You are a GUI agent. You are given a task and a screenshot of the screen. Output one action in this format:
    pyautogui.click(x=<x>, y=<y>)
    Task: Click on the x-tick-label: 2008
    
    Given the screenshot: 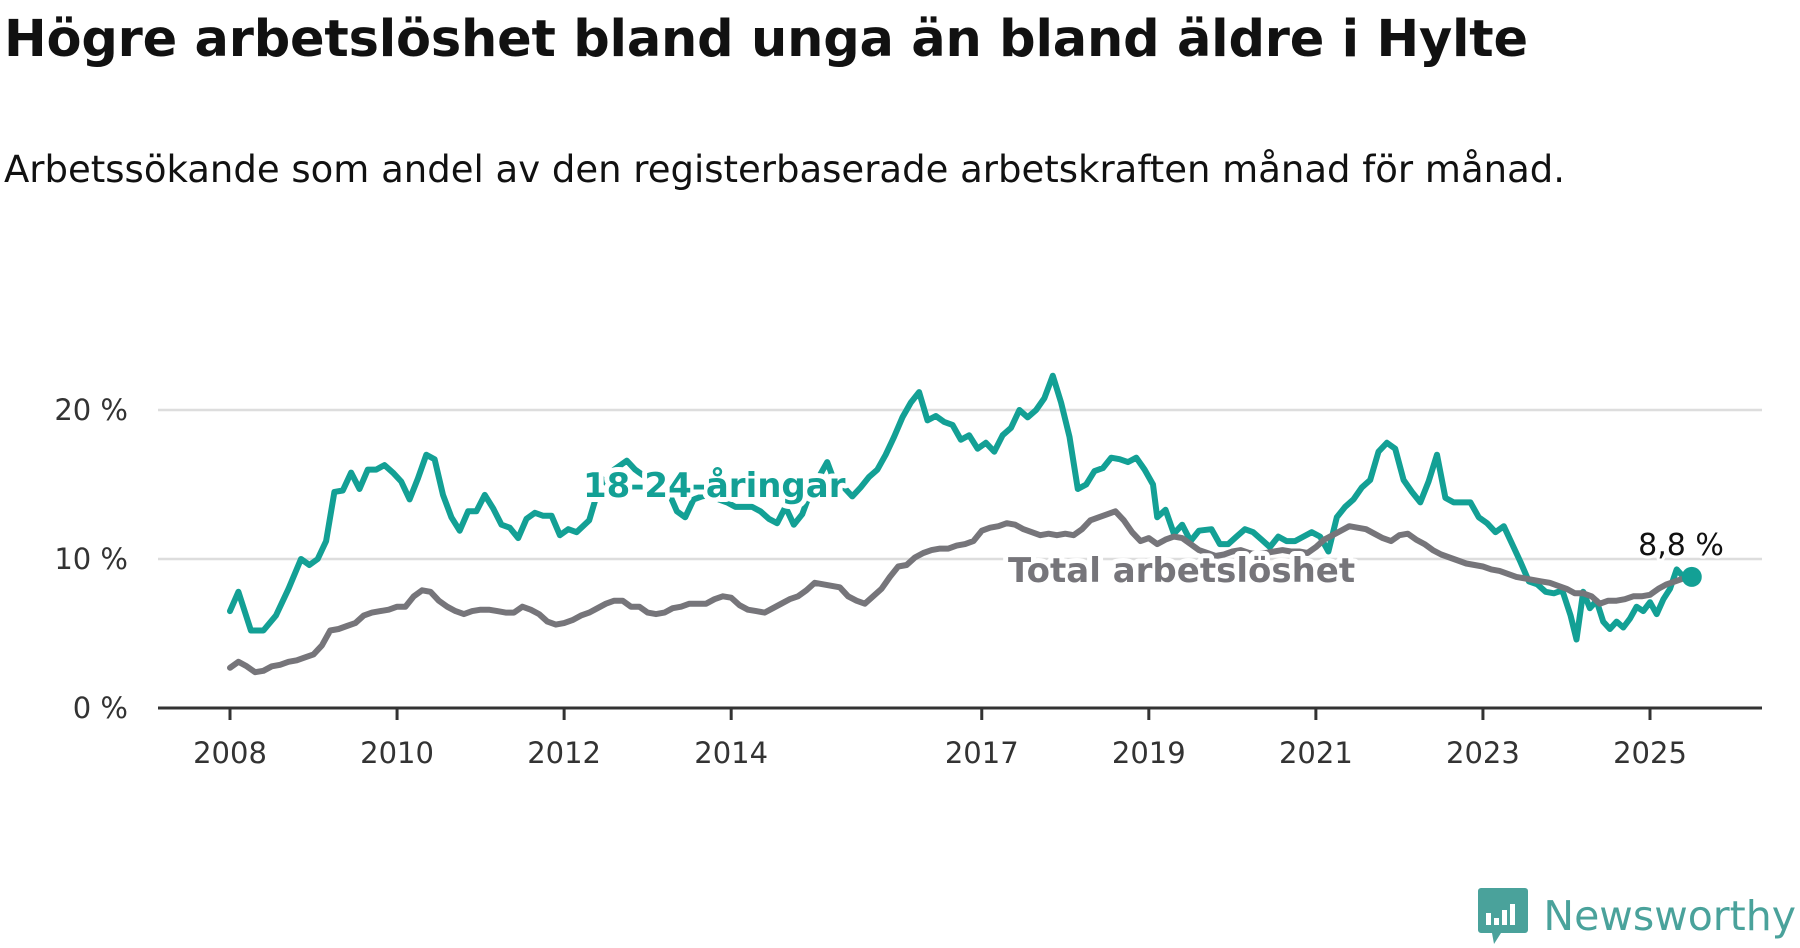 What is the action you would take?
    pyautogui.click(x=230, y=753)
    